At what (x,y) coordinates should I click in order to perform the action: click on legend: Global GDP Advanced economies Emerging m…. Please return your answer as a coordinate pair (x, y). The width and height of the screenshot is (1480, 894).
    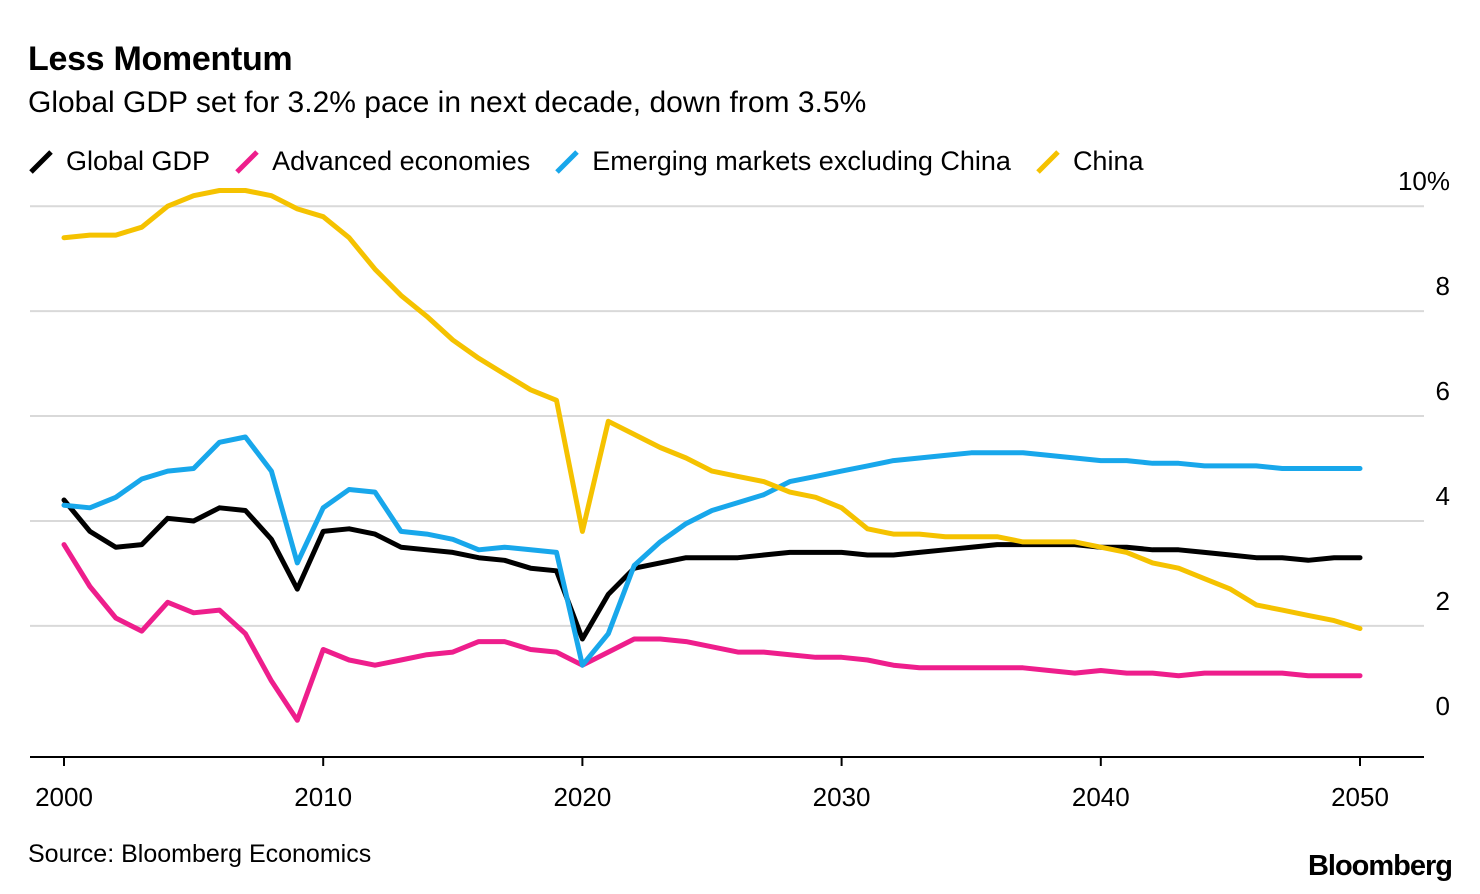
    Looking at the image, I should click on (597, 161).